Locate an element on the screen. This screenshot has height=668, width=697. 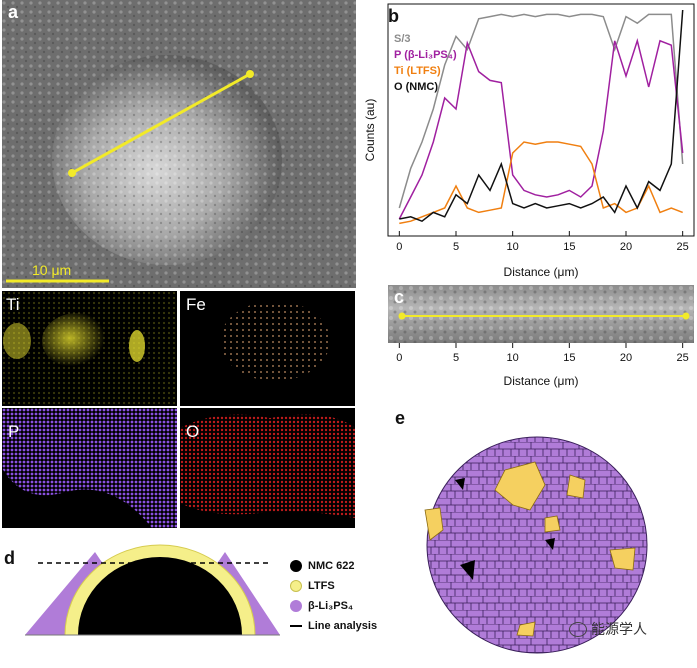
linescan-tick-label: 15 is located at coordinates (569, 358).